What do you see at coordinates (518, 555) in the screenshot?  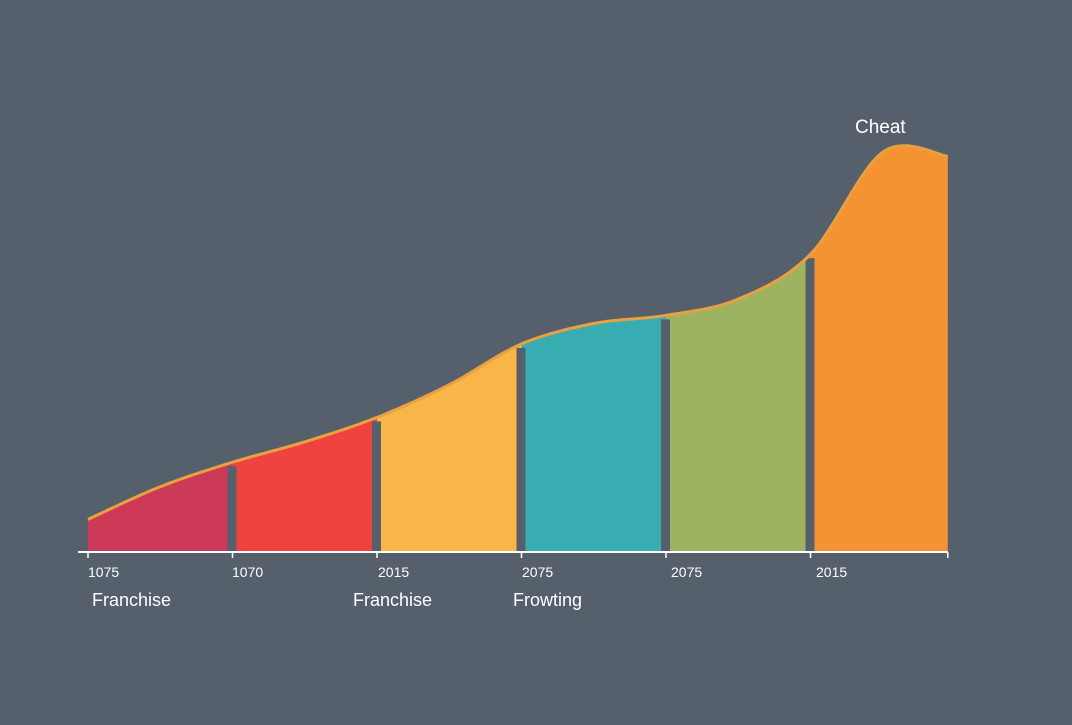 I see `x-axis-ticks` at bounding box center [518, 555].